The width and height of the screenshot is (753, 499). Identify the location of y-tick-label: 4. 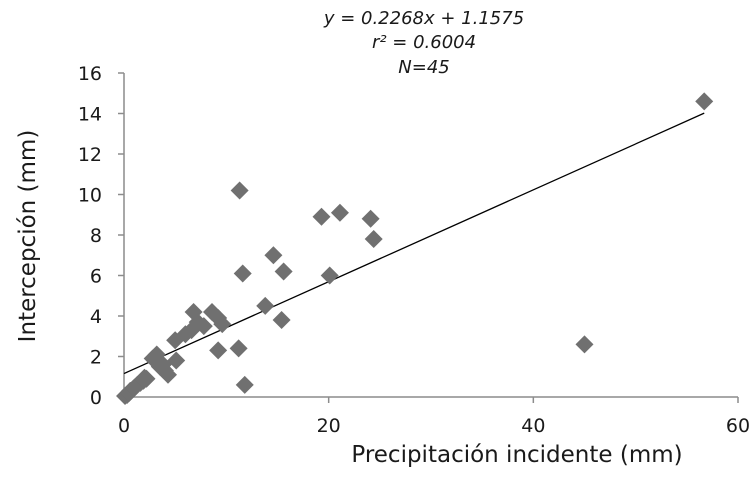
(96, 317).